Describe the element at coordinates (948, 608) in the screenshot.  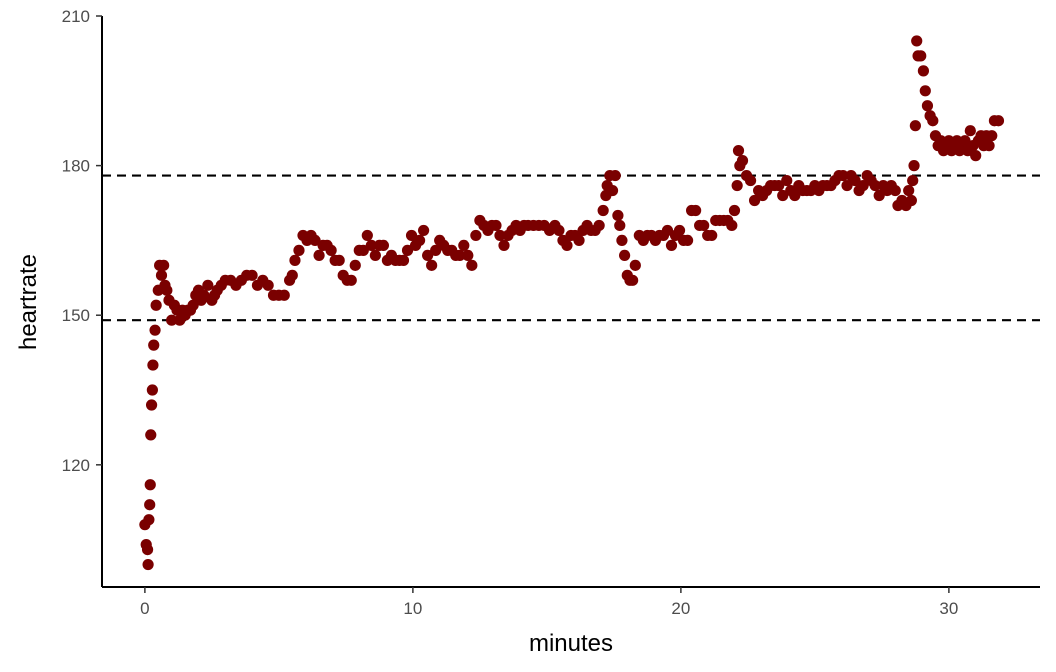
I see `x-tick-label: 30` at that location.